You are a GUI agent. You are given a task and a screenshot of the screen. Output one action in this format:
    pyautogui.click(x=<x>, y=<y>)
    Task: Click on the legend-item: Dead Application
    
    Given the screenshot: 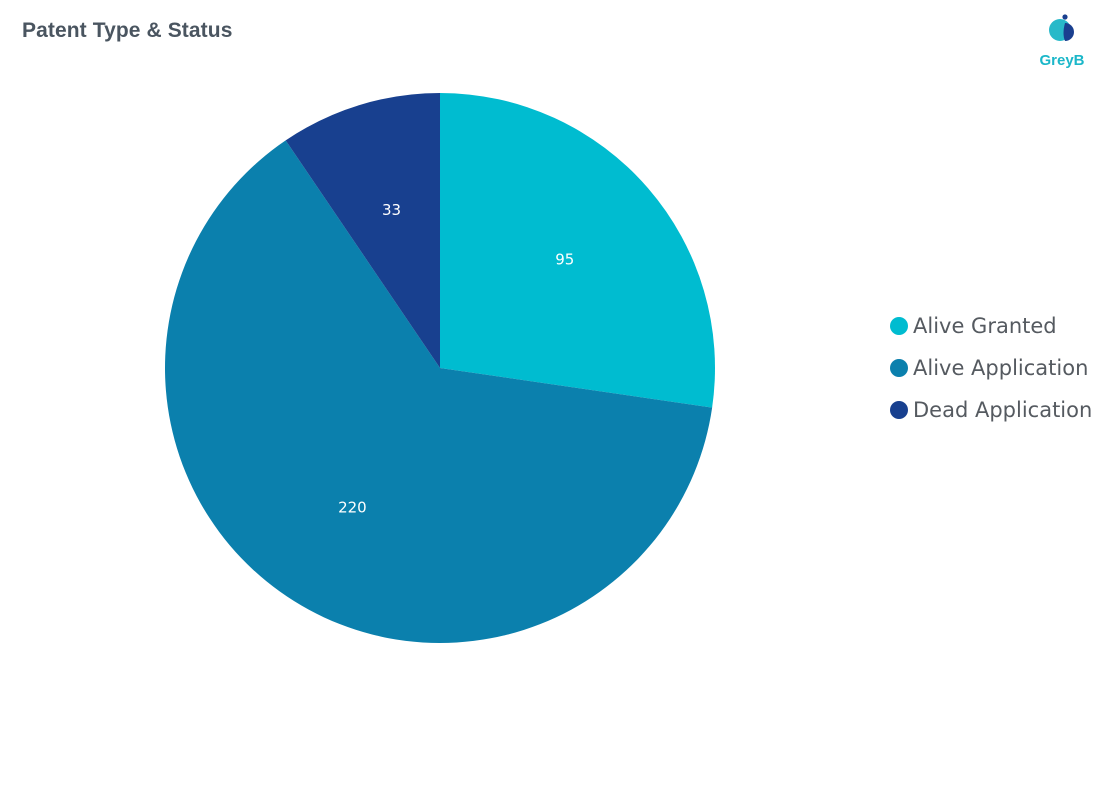 What is the action you would take?
    pyautogui.click(x=991, y=410)
    